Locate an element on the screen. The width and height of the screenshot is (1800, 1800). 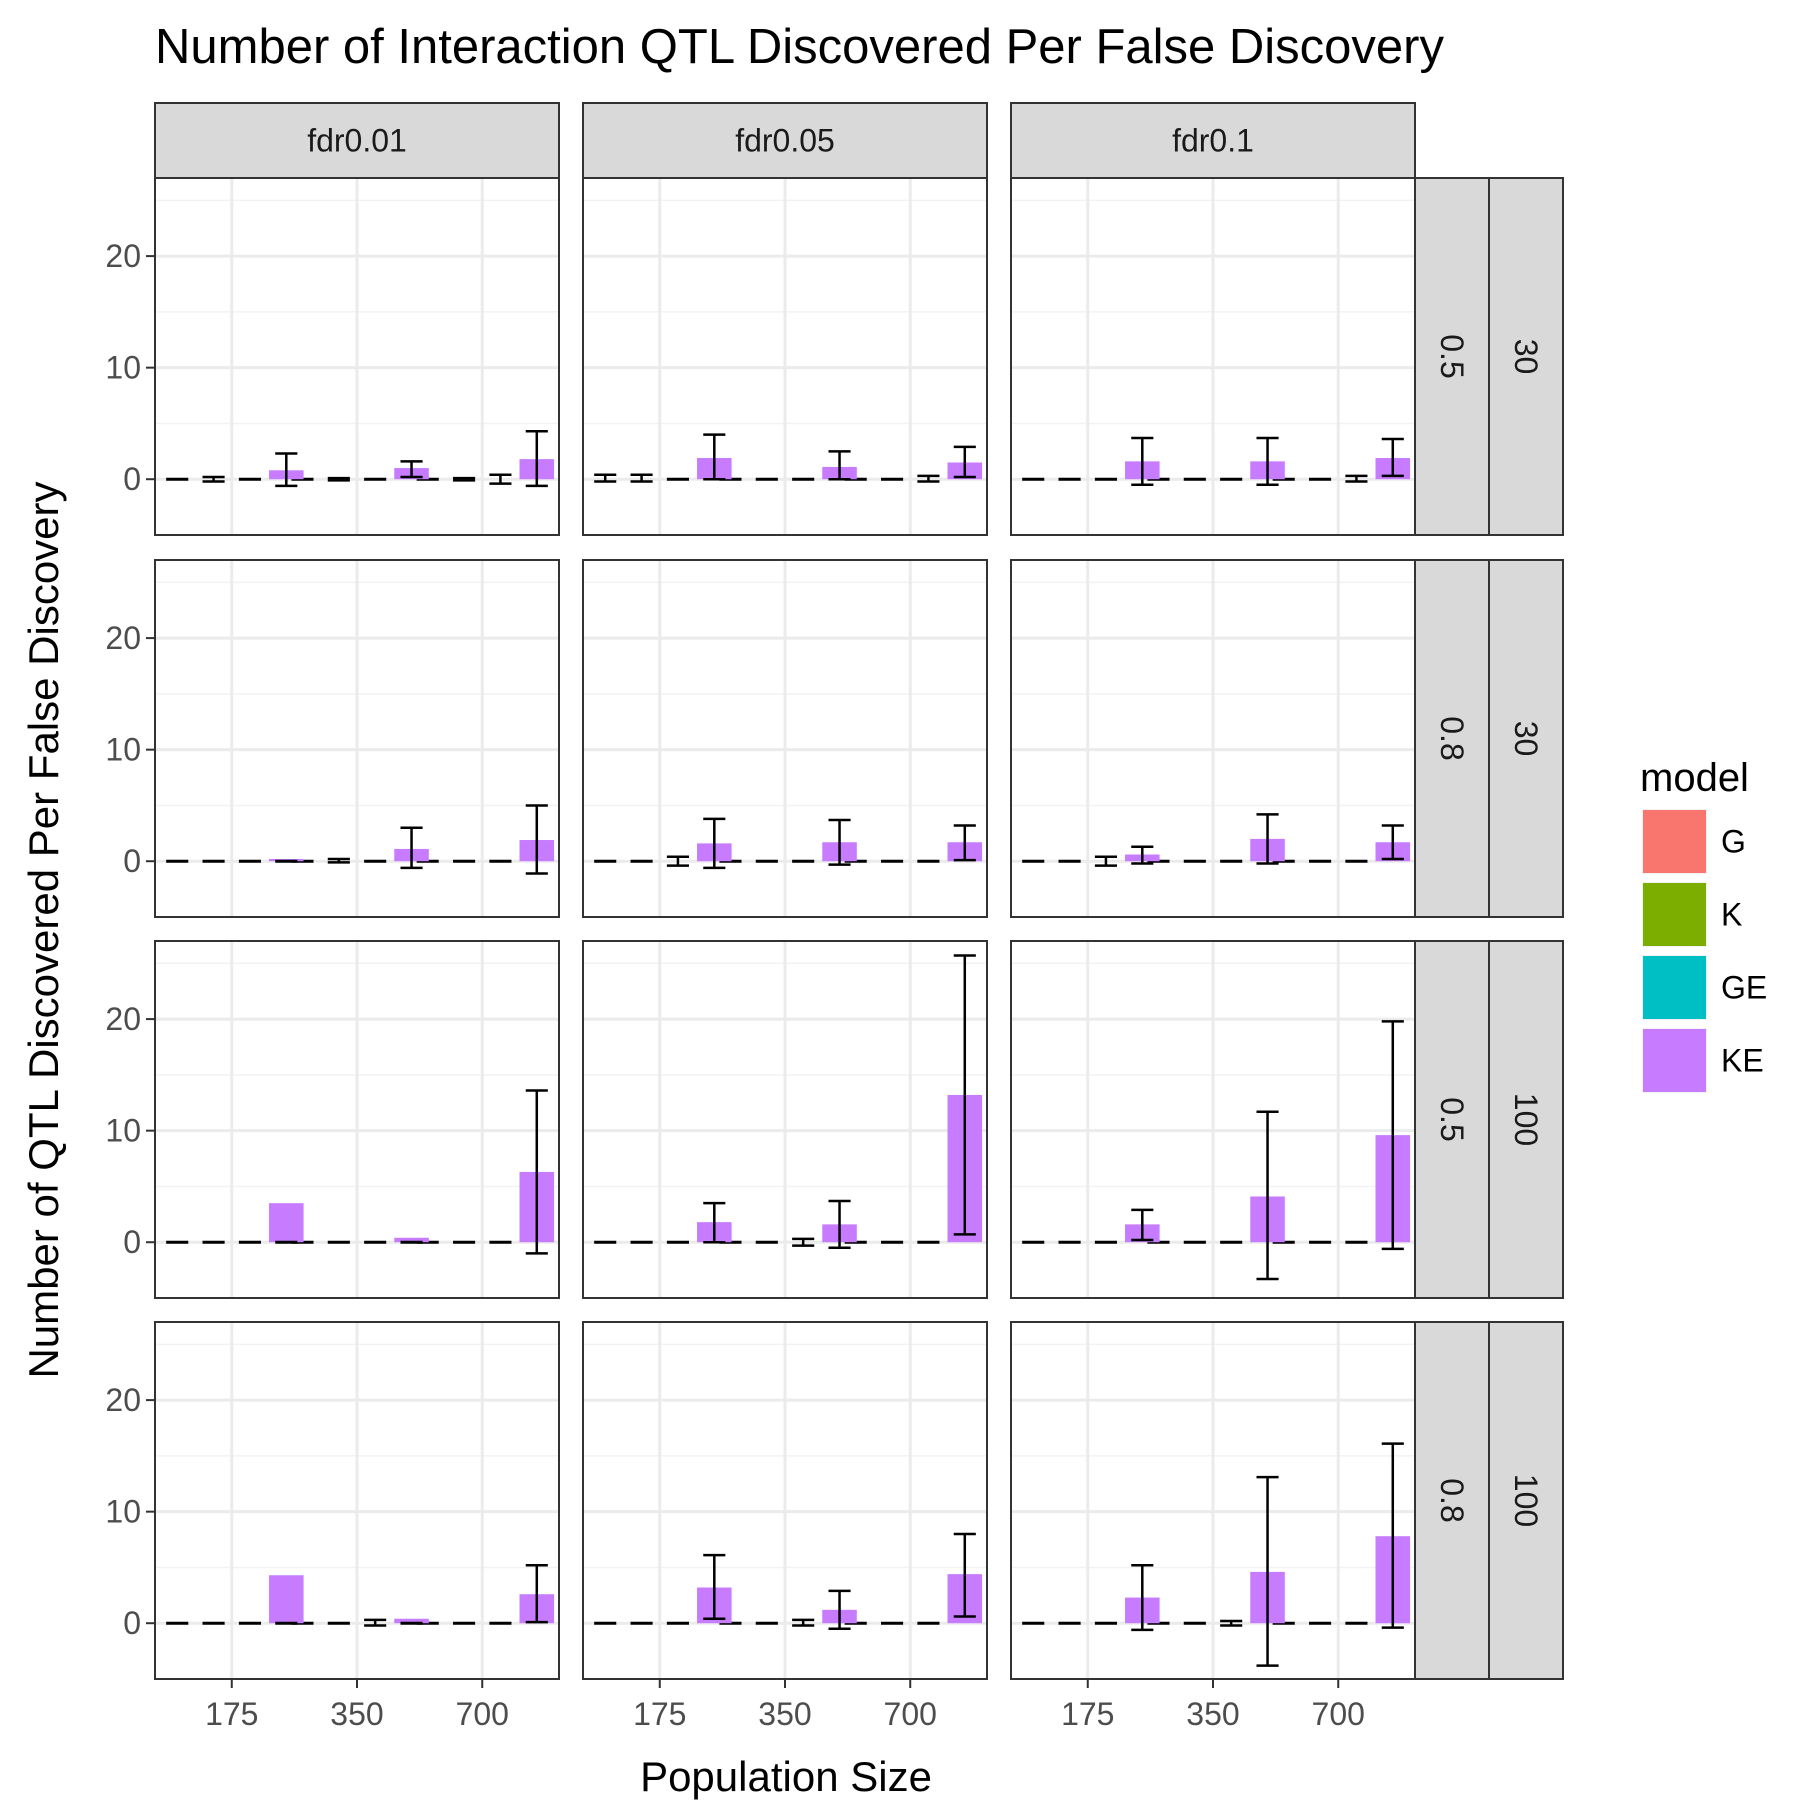
y-tick-label: 10 is located at coordinates (123, 1512).